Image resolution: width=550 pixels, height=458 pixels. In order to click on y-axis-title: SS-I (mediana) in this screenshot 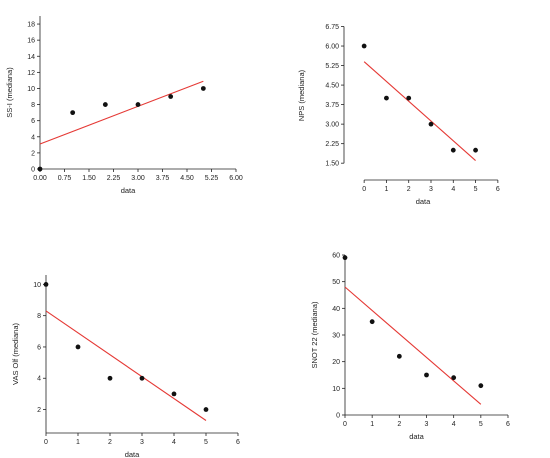, I will do `click(9, 92)`.